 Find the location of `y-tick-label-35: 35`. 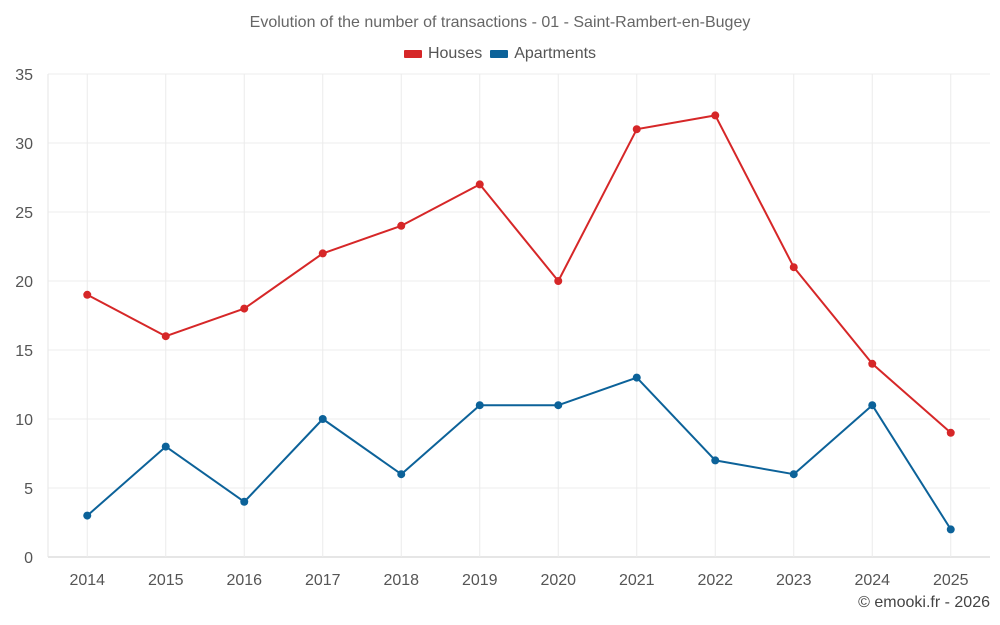

y-tick-label-35: 35 is located at coordinates (24, 75).